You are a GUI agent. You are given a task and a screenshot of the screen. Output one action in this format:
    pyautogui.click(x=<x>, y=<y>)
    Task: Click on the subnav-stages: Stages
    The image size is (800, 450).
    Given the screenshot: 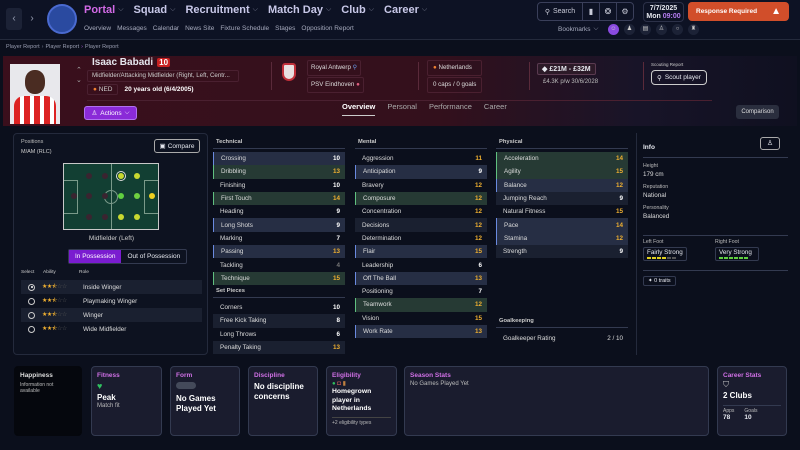 What is the action you would take?
    pyautogui.click(x=285, y=28)
    